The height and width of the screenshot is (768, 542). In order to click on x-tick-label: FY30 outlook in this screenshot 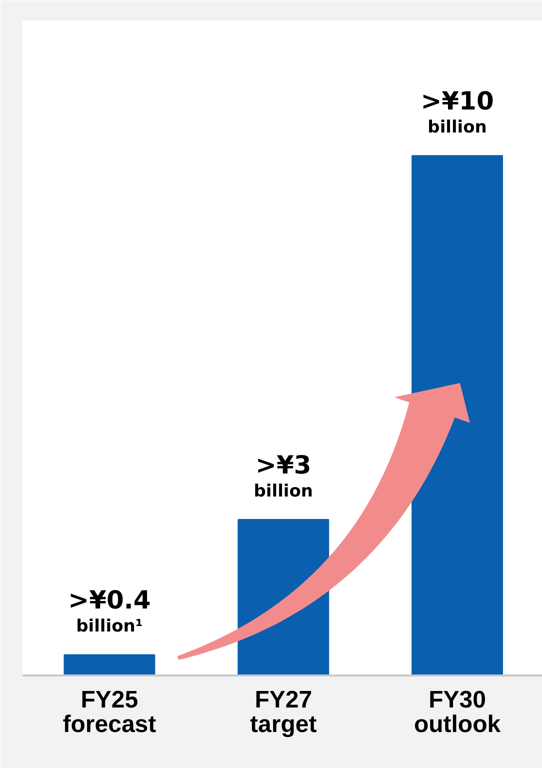, I will do `click(458, 712)`.